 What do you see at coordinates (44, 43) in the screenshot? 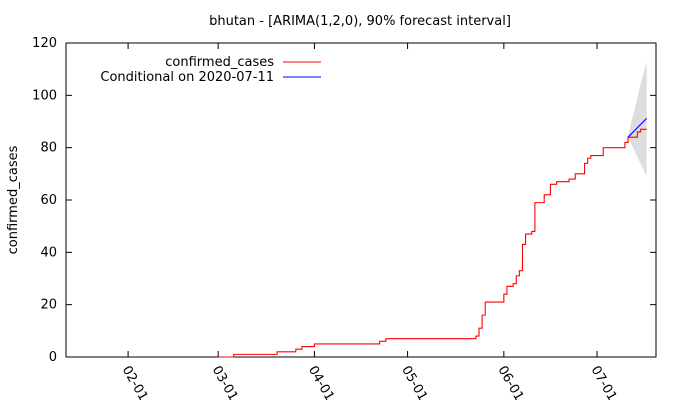
I see `y-tick-label: 120` at bounding box center [44, 43].